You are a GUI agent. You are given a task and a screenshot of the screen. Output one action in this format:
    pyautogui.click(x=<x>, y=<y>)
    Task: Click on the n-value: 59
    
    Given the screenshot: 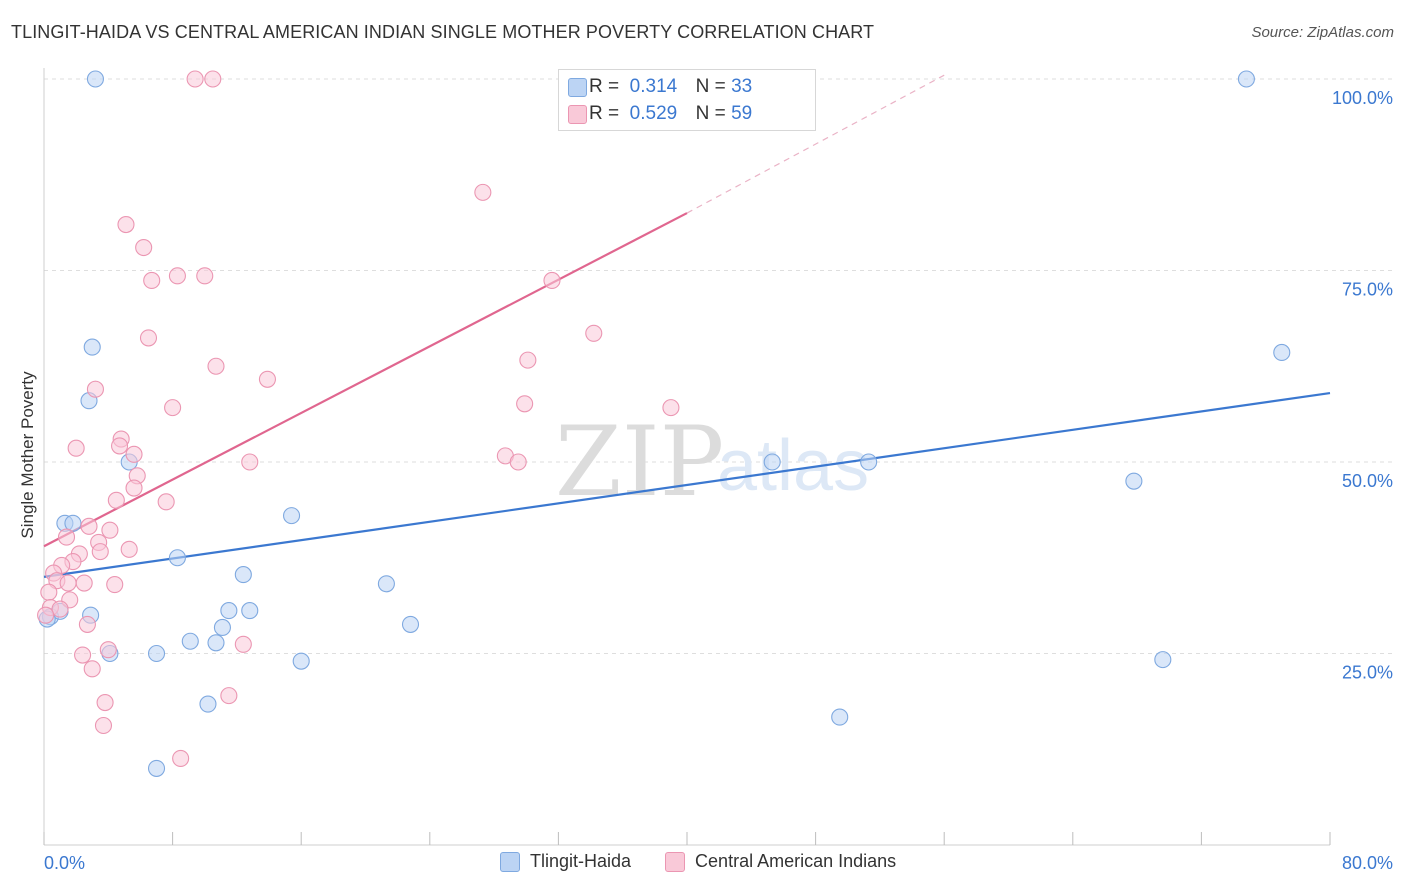 What is the action you would take?
    pyautogui.click(x=742, y=113)
    